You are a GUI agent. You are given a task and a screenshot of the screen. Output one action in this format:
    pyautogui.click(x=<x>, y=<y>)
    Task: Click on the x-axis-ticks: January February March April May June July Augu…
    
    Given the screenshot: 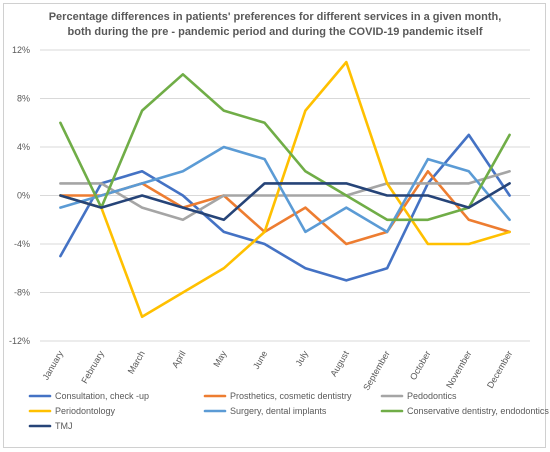 What is the action you would take?
    pyautogui.click(x=277, y=371)
    